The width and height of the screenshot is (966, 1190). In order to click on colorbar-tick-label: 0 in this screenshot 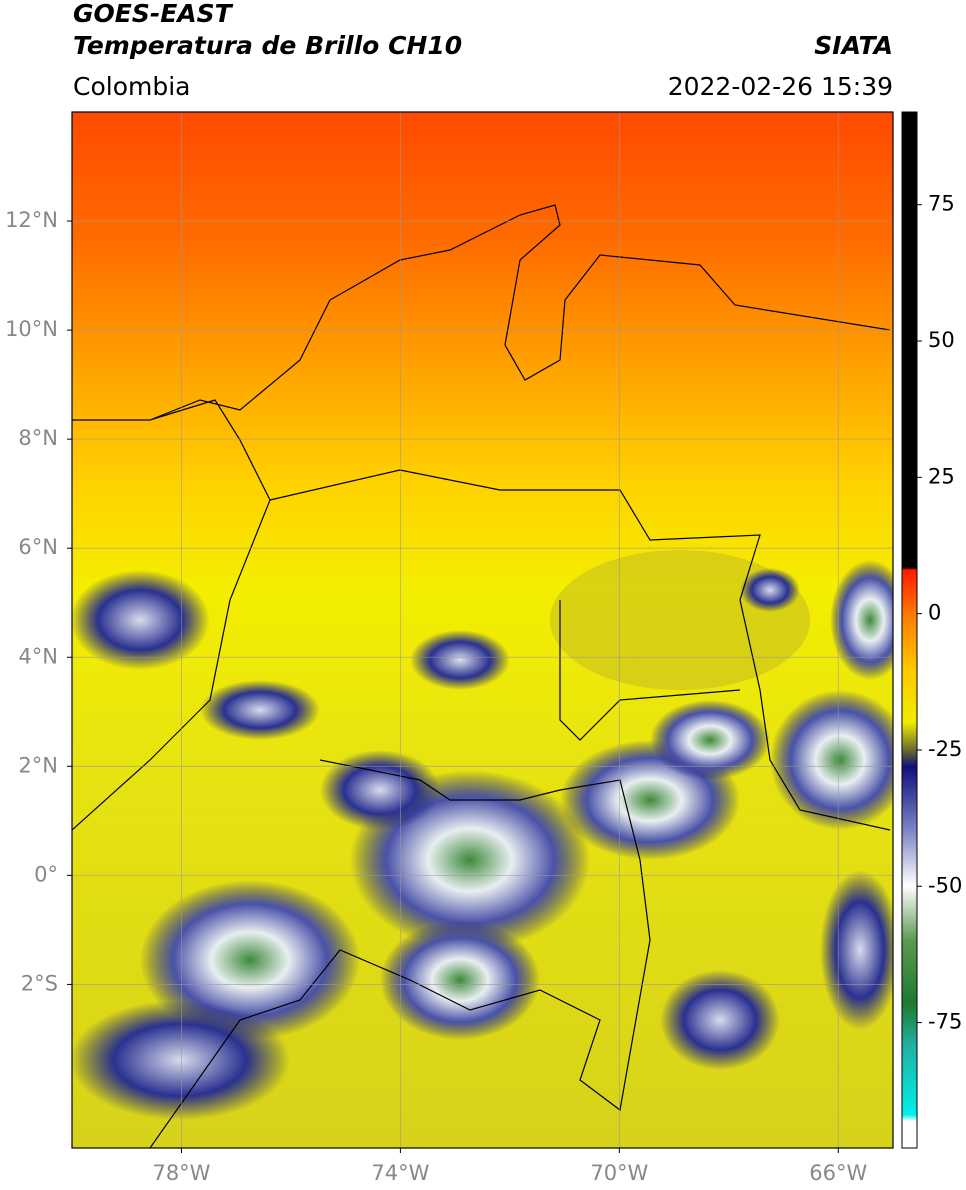, I will do `click(934, 613)`.